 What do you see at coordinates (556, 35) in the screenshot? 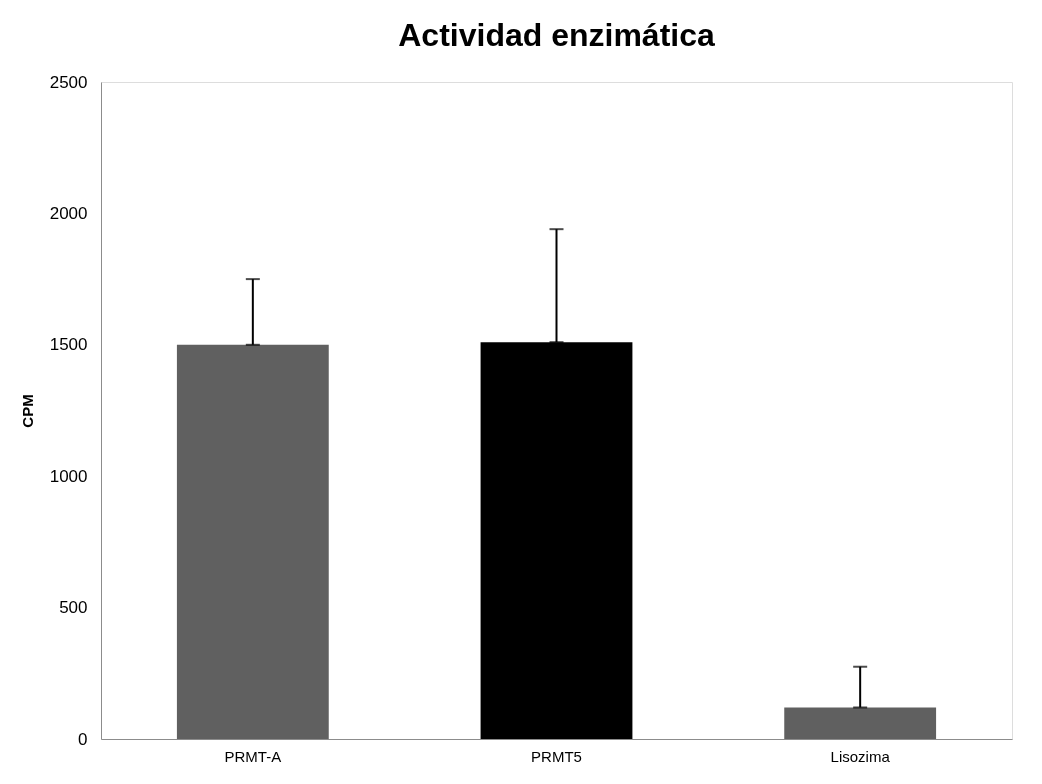
I see `chart-title: Actividad enzimática` at bounding box center [556, 35].